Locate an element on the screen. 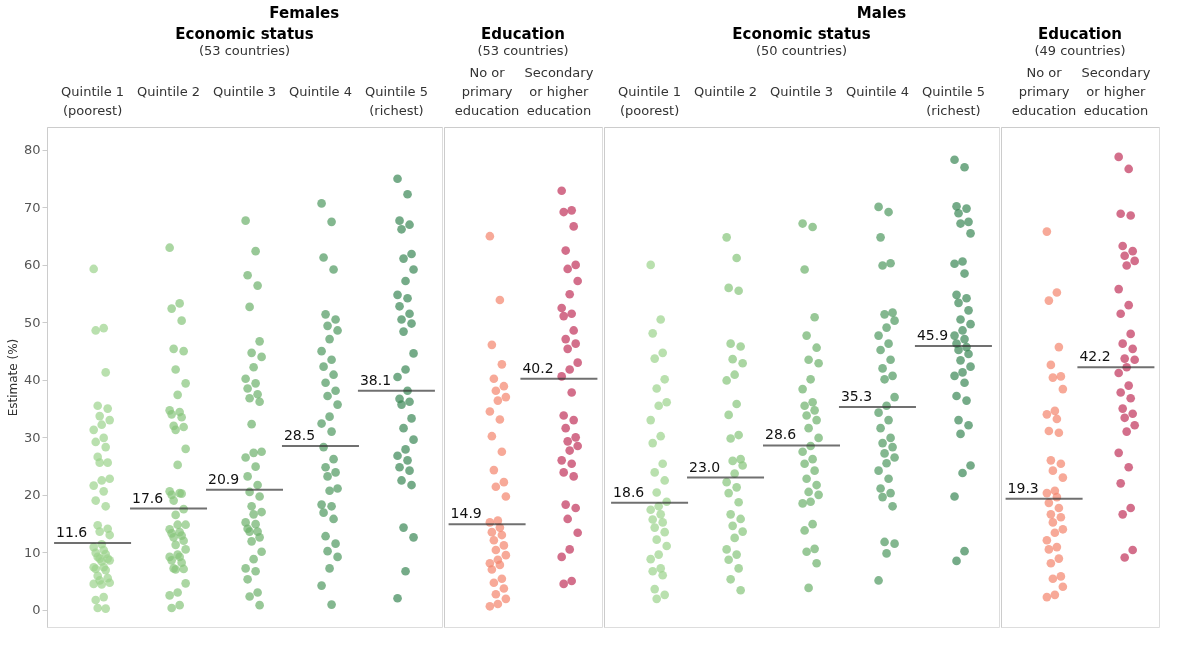  ref-line-label: 42.2 is located at coordinates (1095, 356).